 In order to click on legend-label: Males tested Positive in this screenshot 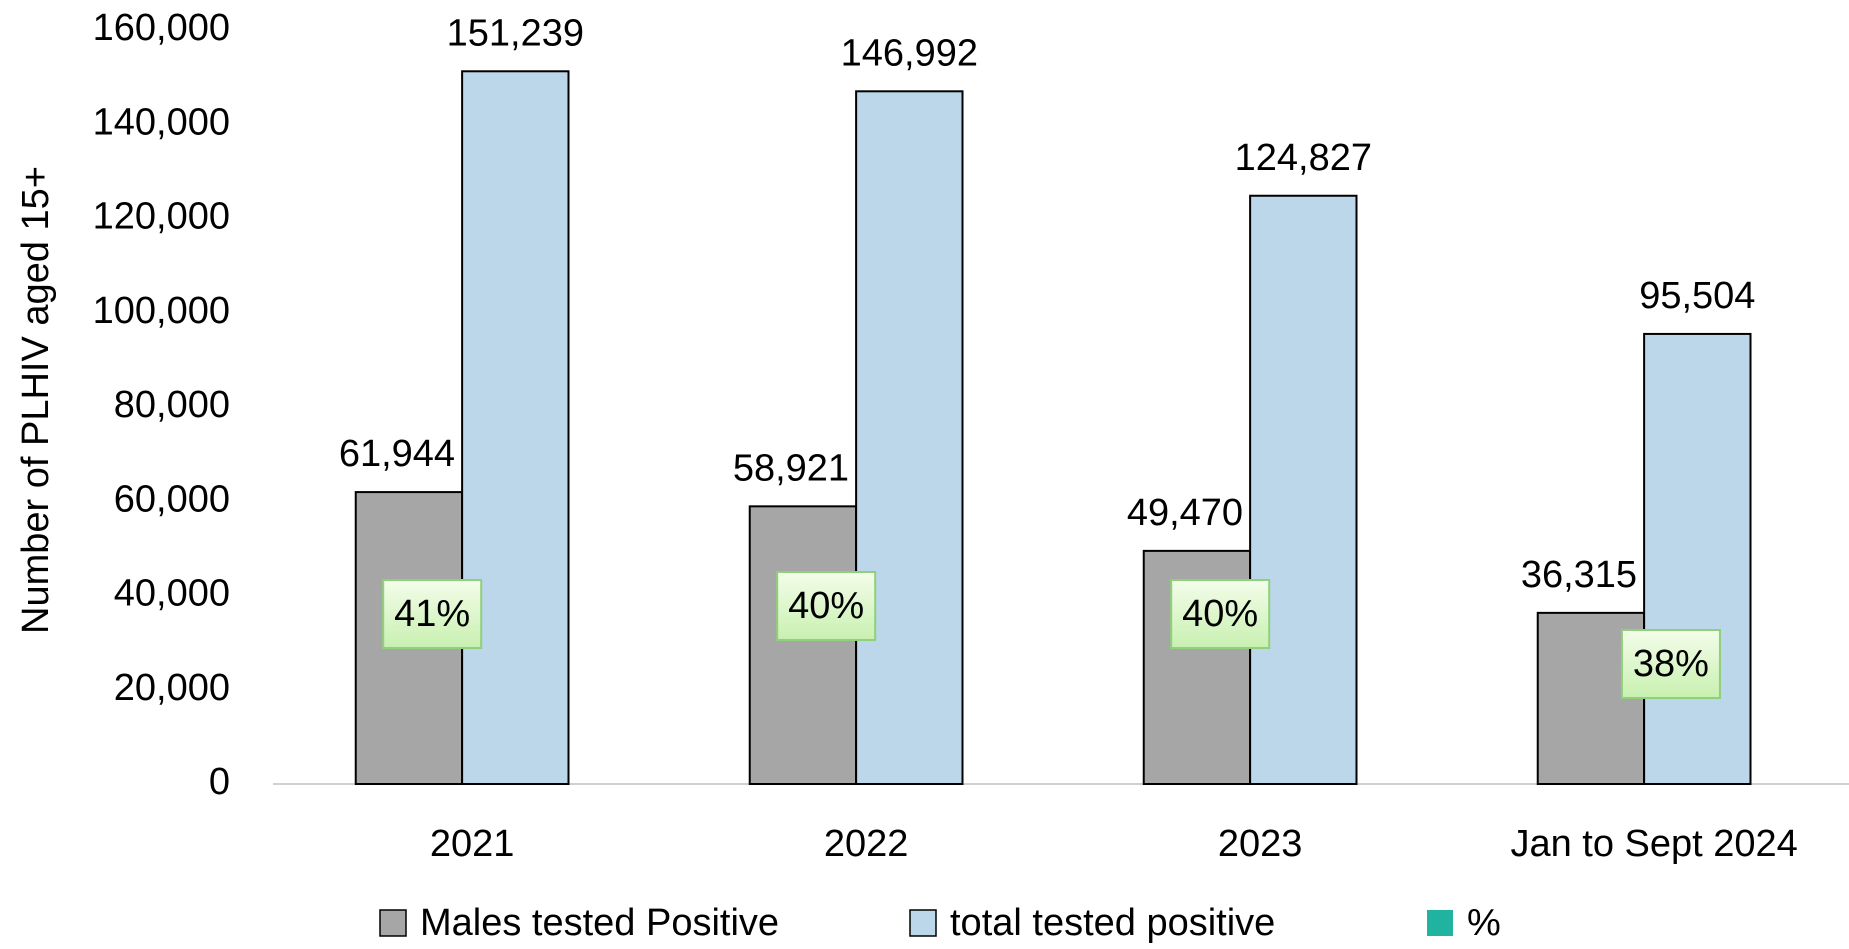, I will do `click(599, 923)`.